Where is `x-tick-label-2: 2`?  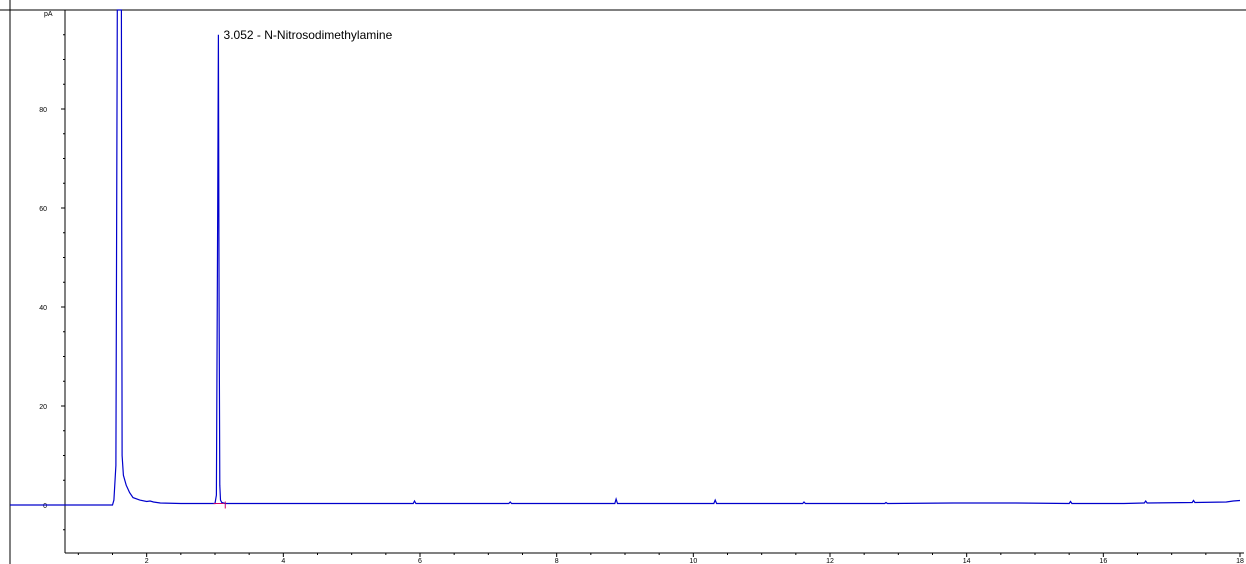 x-tick-label-2: 2 is located at coordinates (147, 561).